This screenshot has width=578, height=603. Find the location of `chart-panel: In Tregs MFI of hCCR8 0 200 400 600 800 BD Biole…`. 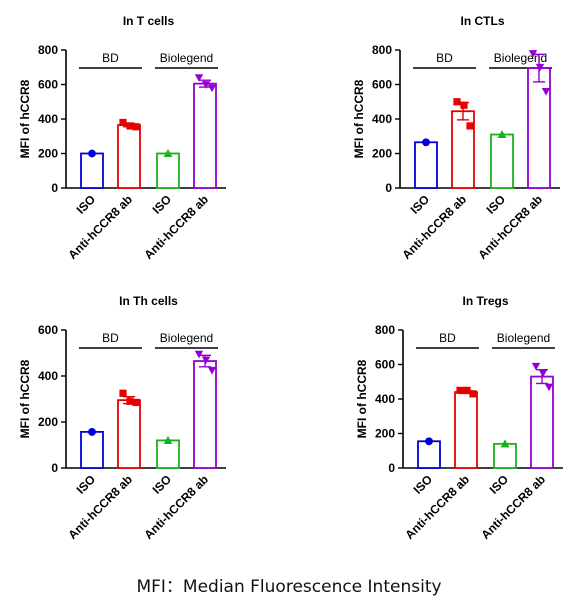

chart-panel: In Tregs MFI of hCCR8 0 200 400 600 800 BD Biole… is located at coordinates (459, 418).